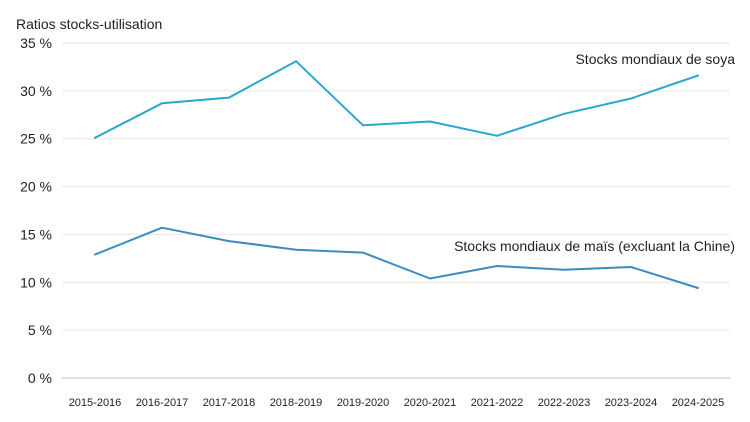  What do you see at coordinates (655, 59) in the screenshot?
I see `soy-series-label: Stocks mondiaux de soya` at bounding box center [655, 59].